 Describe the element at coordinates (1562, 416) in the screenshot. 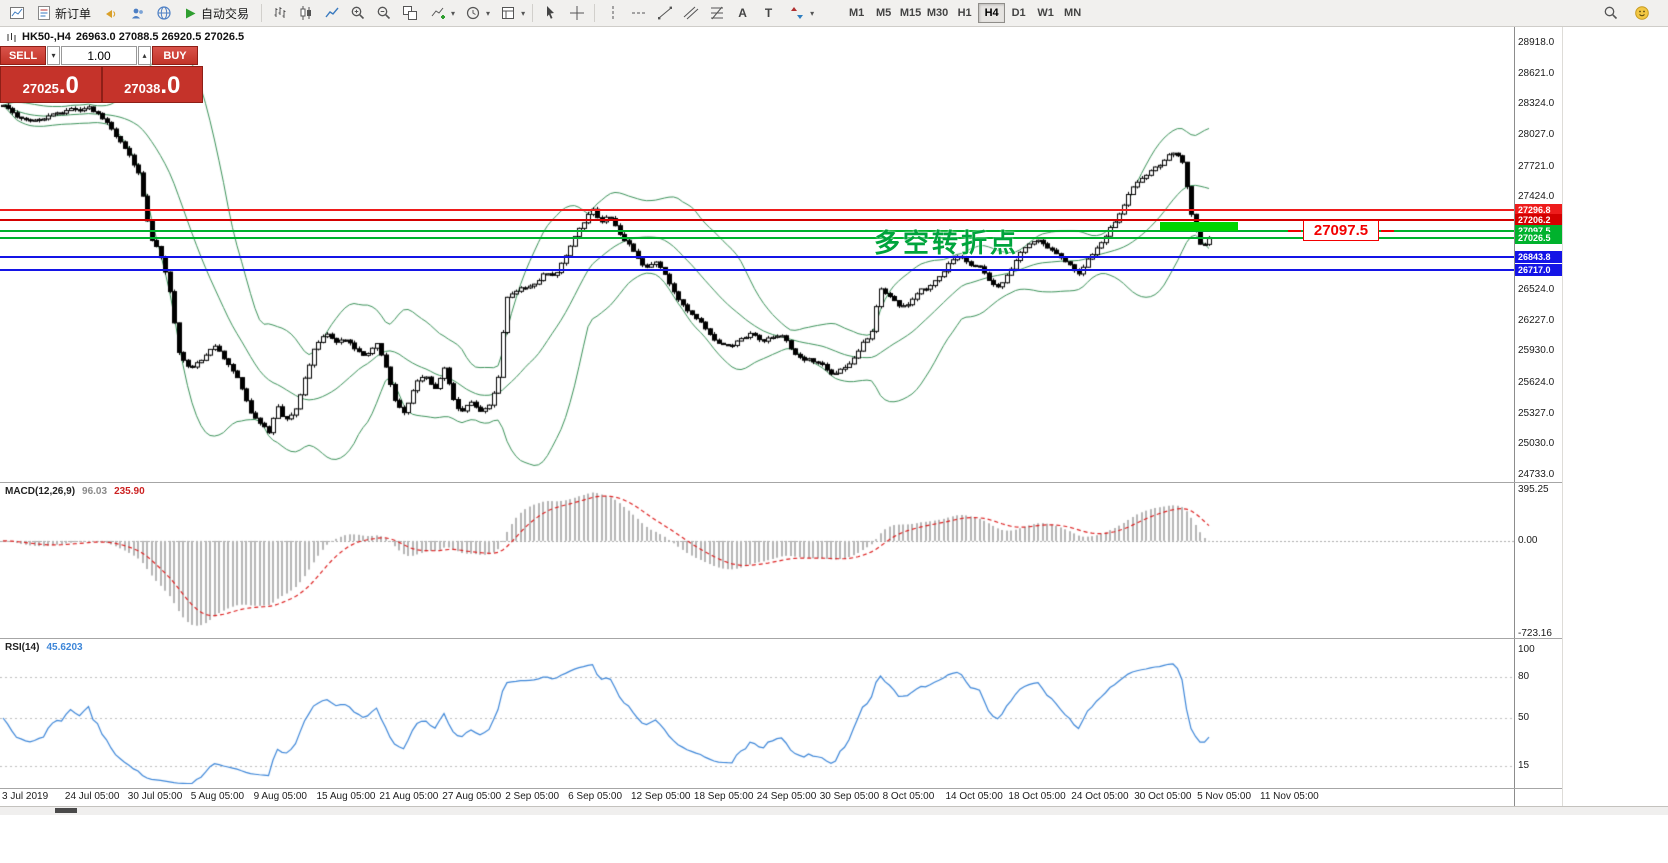

I see `window-right-edge` at that location.